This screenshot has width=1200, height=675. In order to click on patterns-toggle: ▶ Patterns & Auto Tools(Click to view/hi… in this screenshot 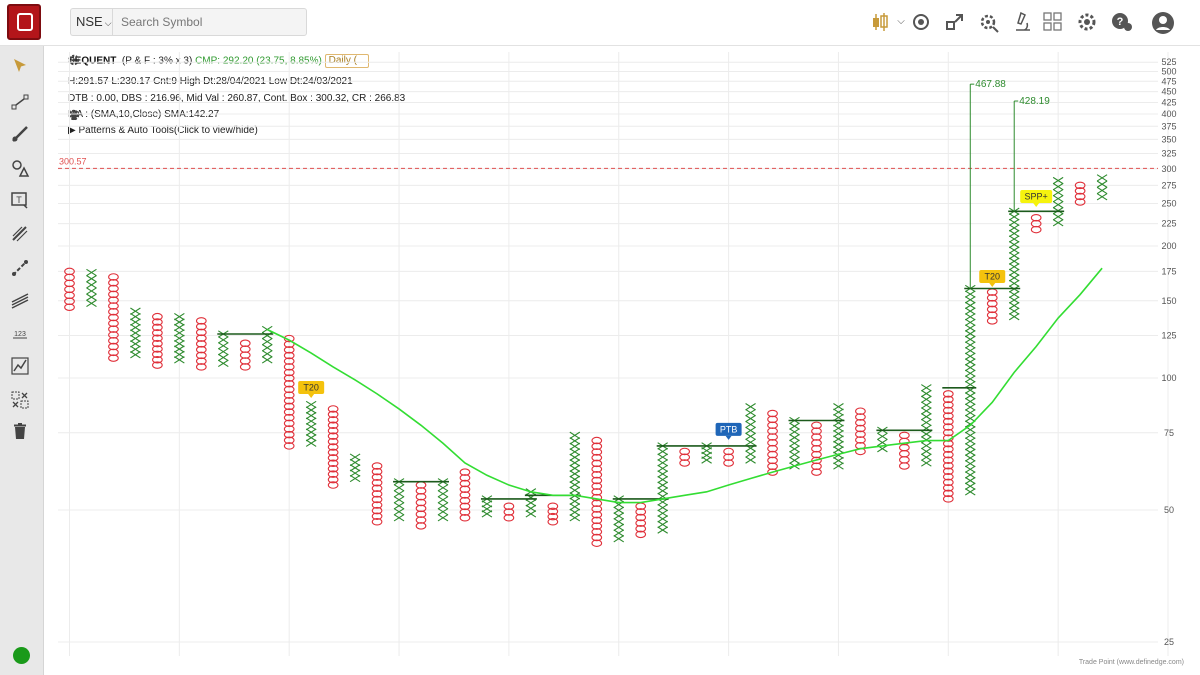, I will do `click(163, 130)`.